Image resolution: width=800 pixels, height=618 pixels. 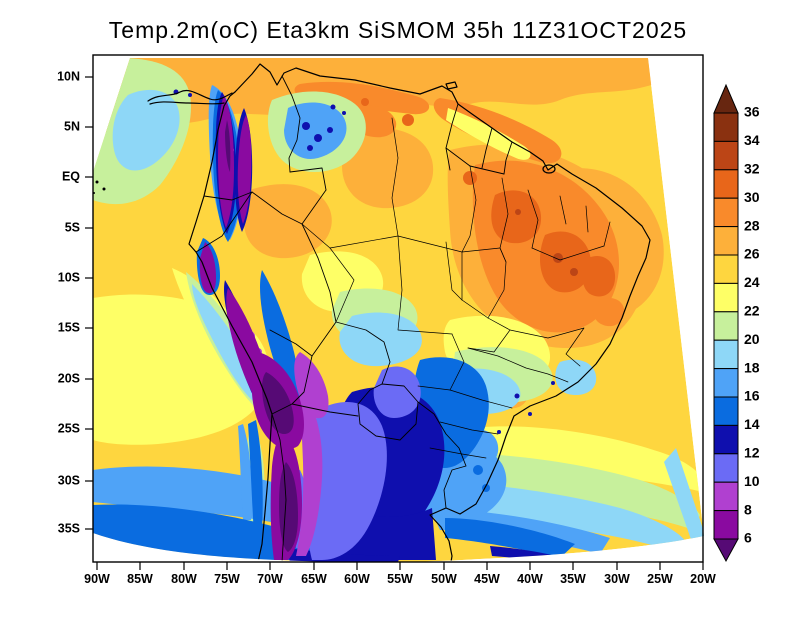 I want to click on lon-tick-label: 65W, so click(x=314, y=579).